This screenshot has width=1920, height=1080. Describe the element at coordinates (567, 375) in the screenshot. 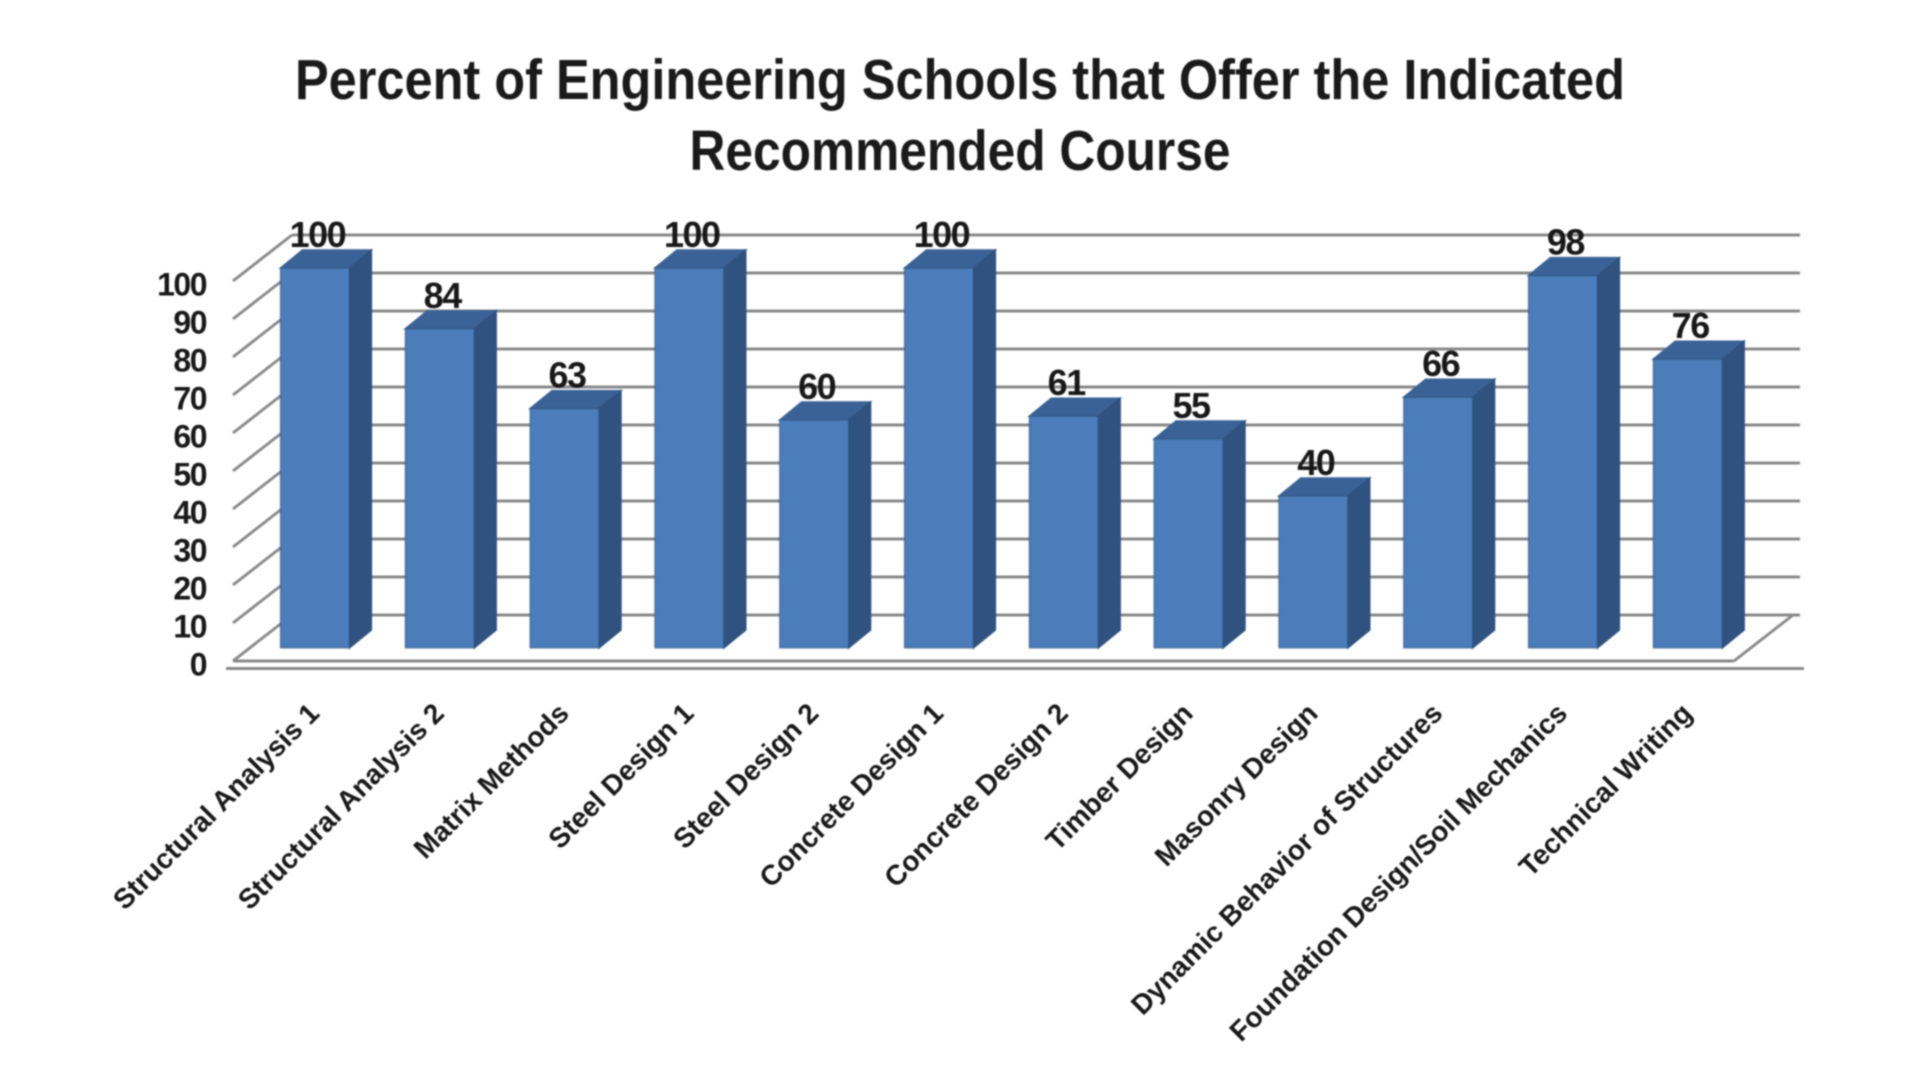

I see `svg-text: 63` at that location.